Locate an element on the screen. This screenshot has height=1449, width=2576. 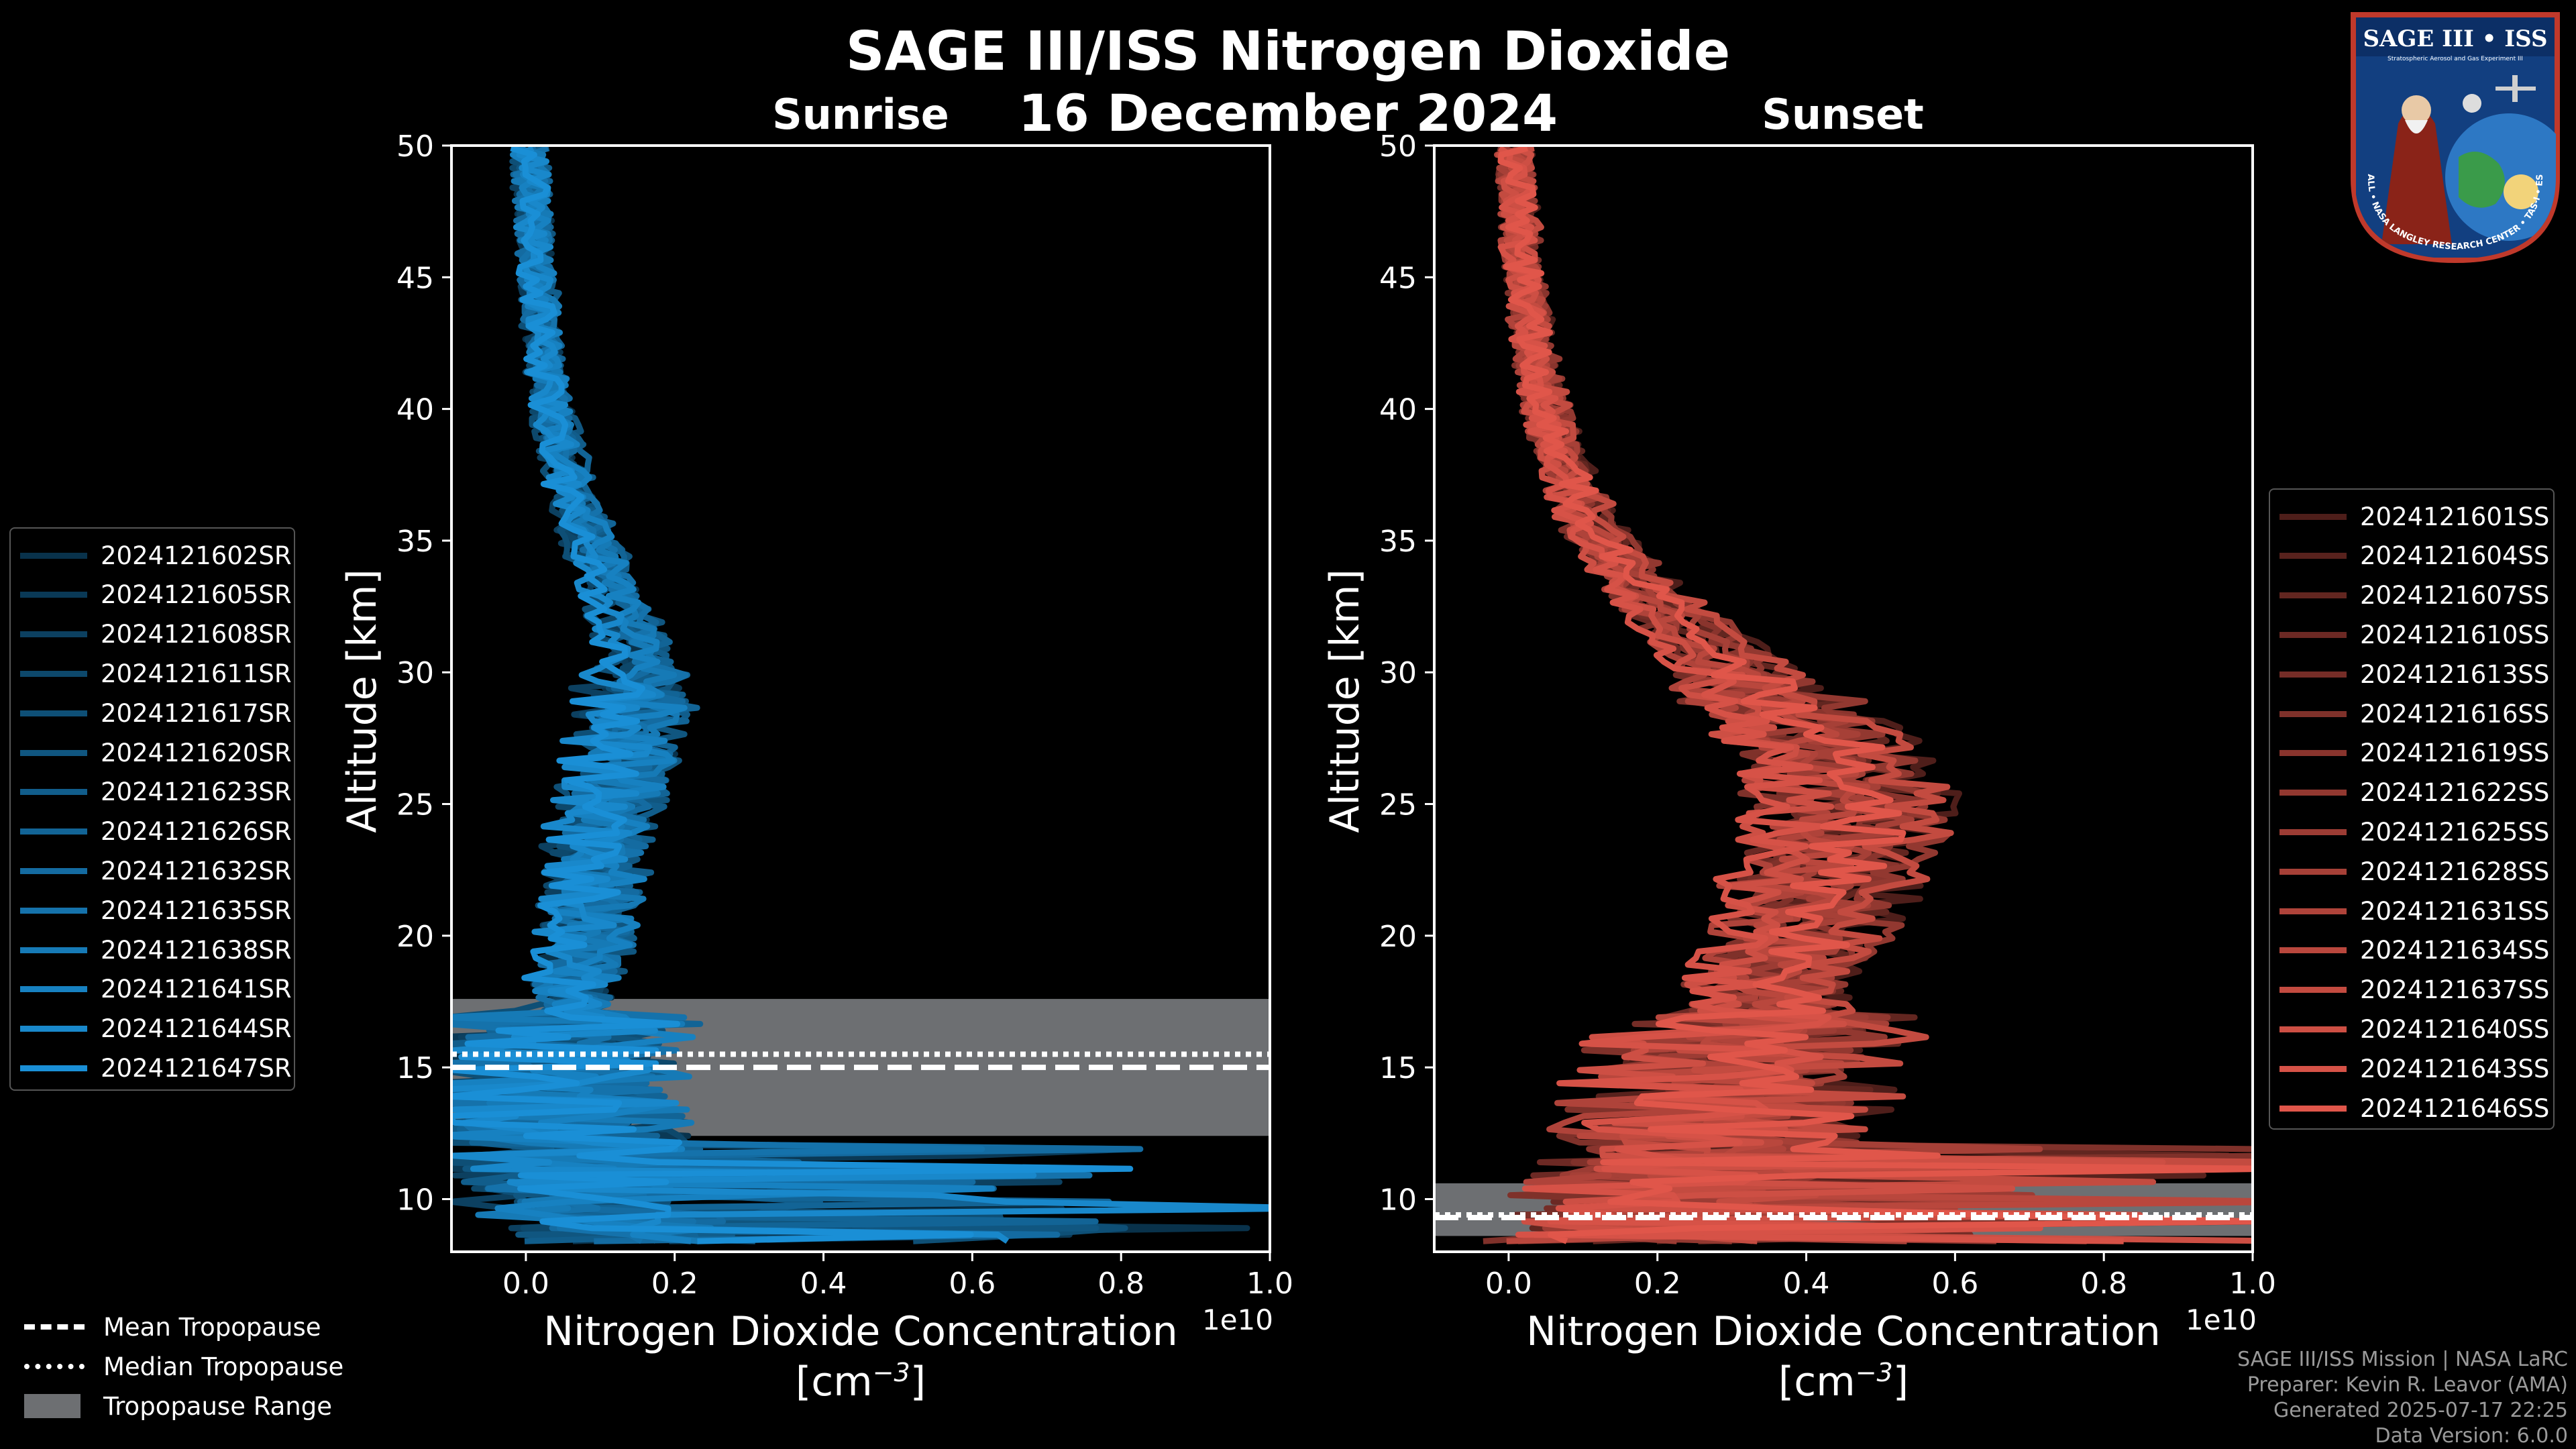
legend-label: 2024121613SS is located at coordinates (2455, 674).